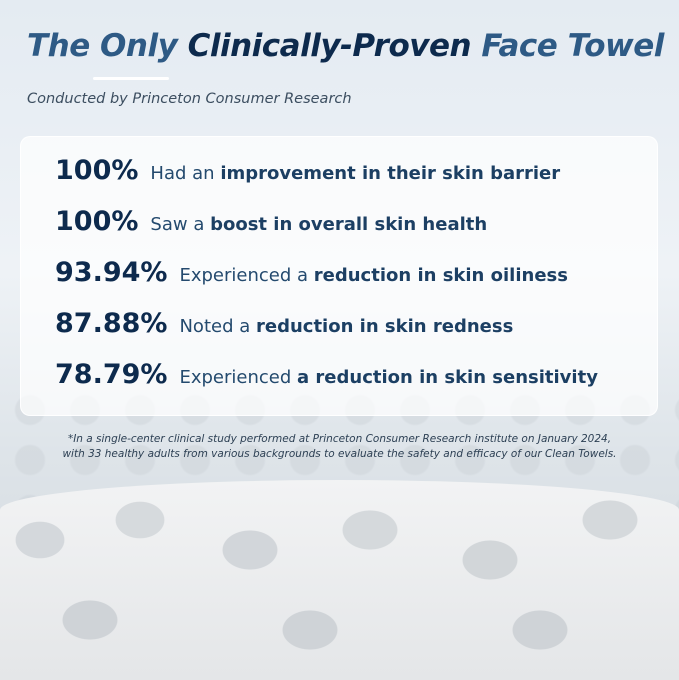 The height and width of the screenshot is (680, 679). I want to click on stat-value: 93.94%, so click(111, 272).